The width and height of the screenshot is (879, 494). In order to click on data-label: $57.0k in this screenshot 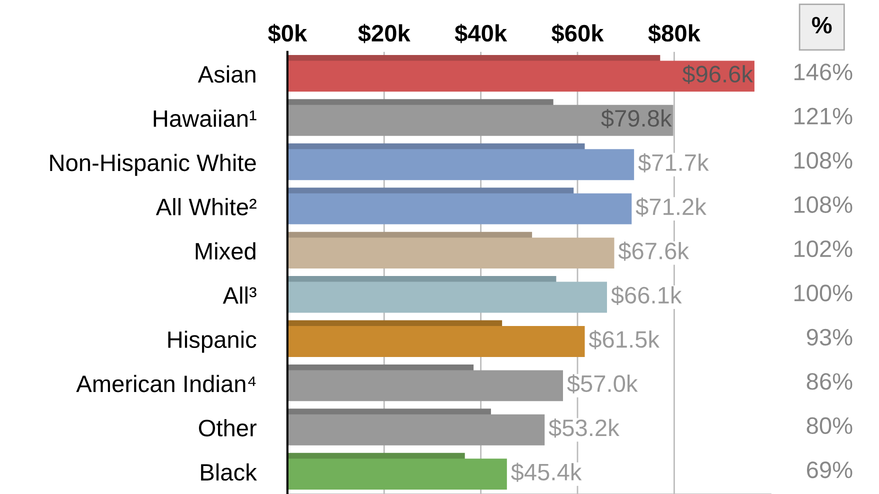, I will do `click(602, 384)`.